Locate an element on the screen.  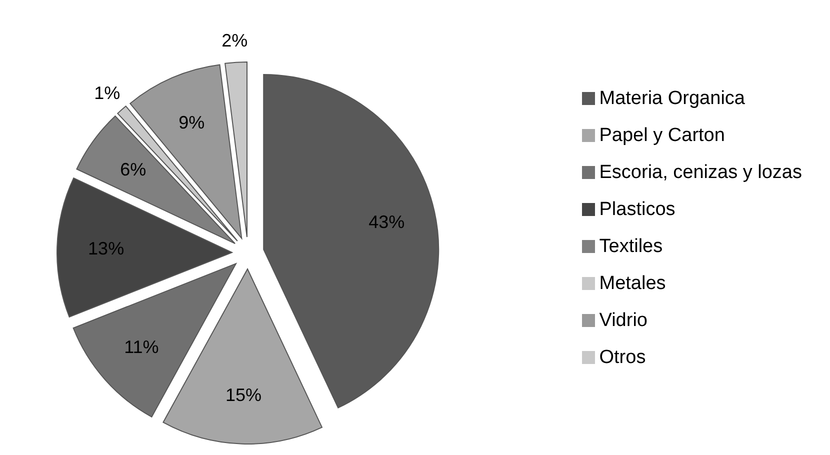
data-label: 43% is located at coordinates (386, 222).